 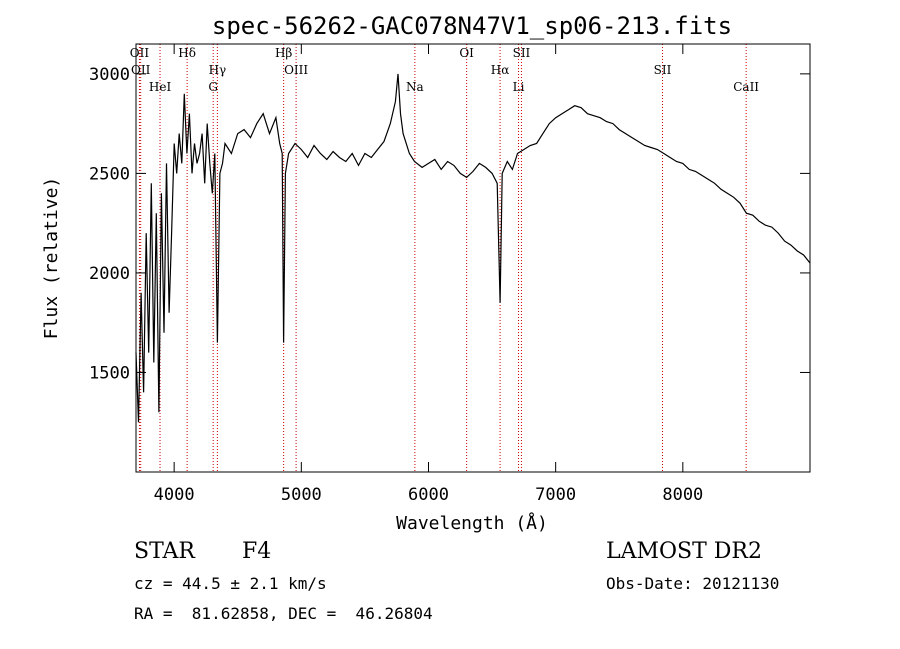 What do you see at coordinates (693, 583) in the screenshot?
I see `observation-date: Obs-Date: 20121130` at bounding box center [693, 583].